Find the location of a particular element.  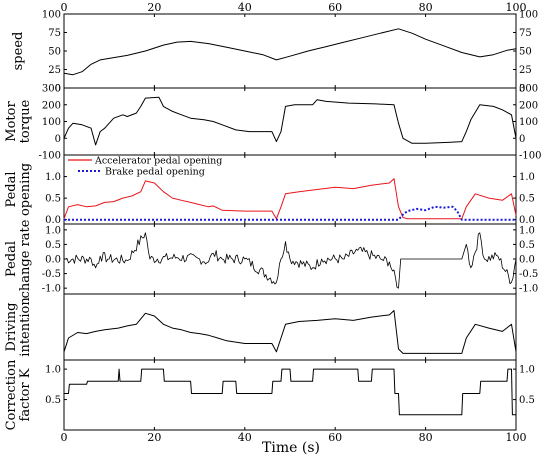

y-tick-label-right: -0.5 is located at coordinates (528, 274).